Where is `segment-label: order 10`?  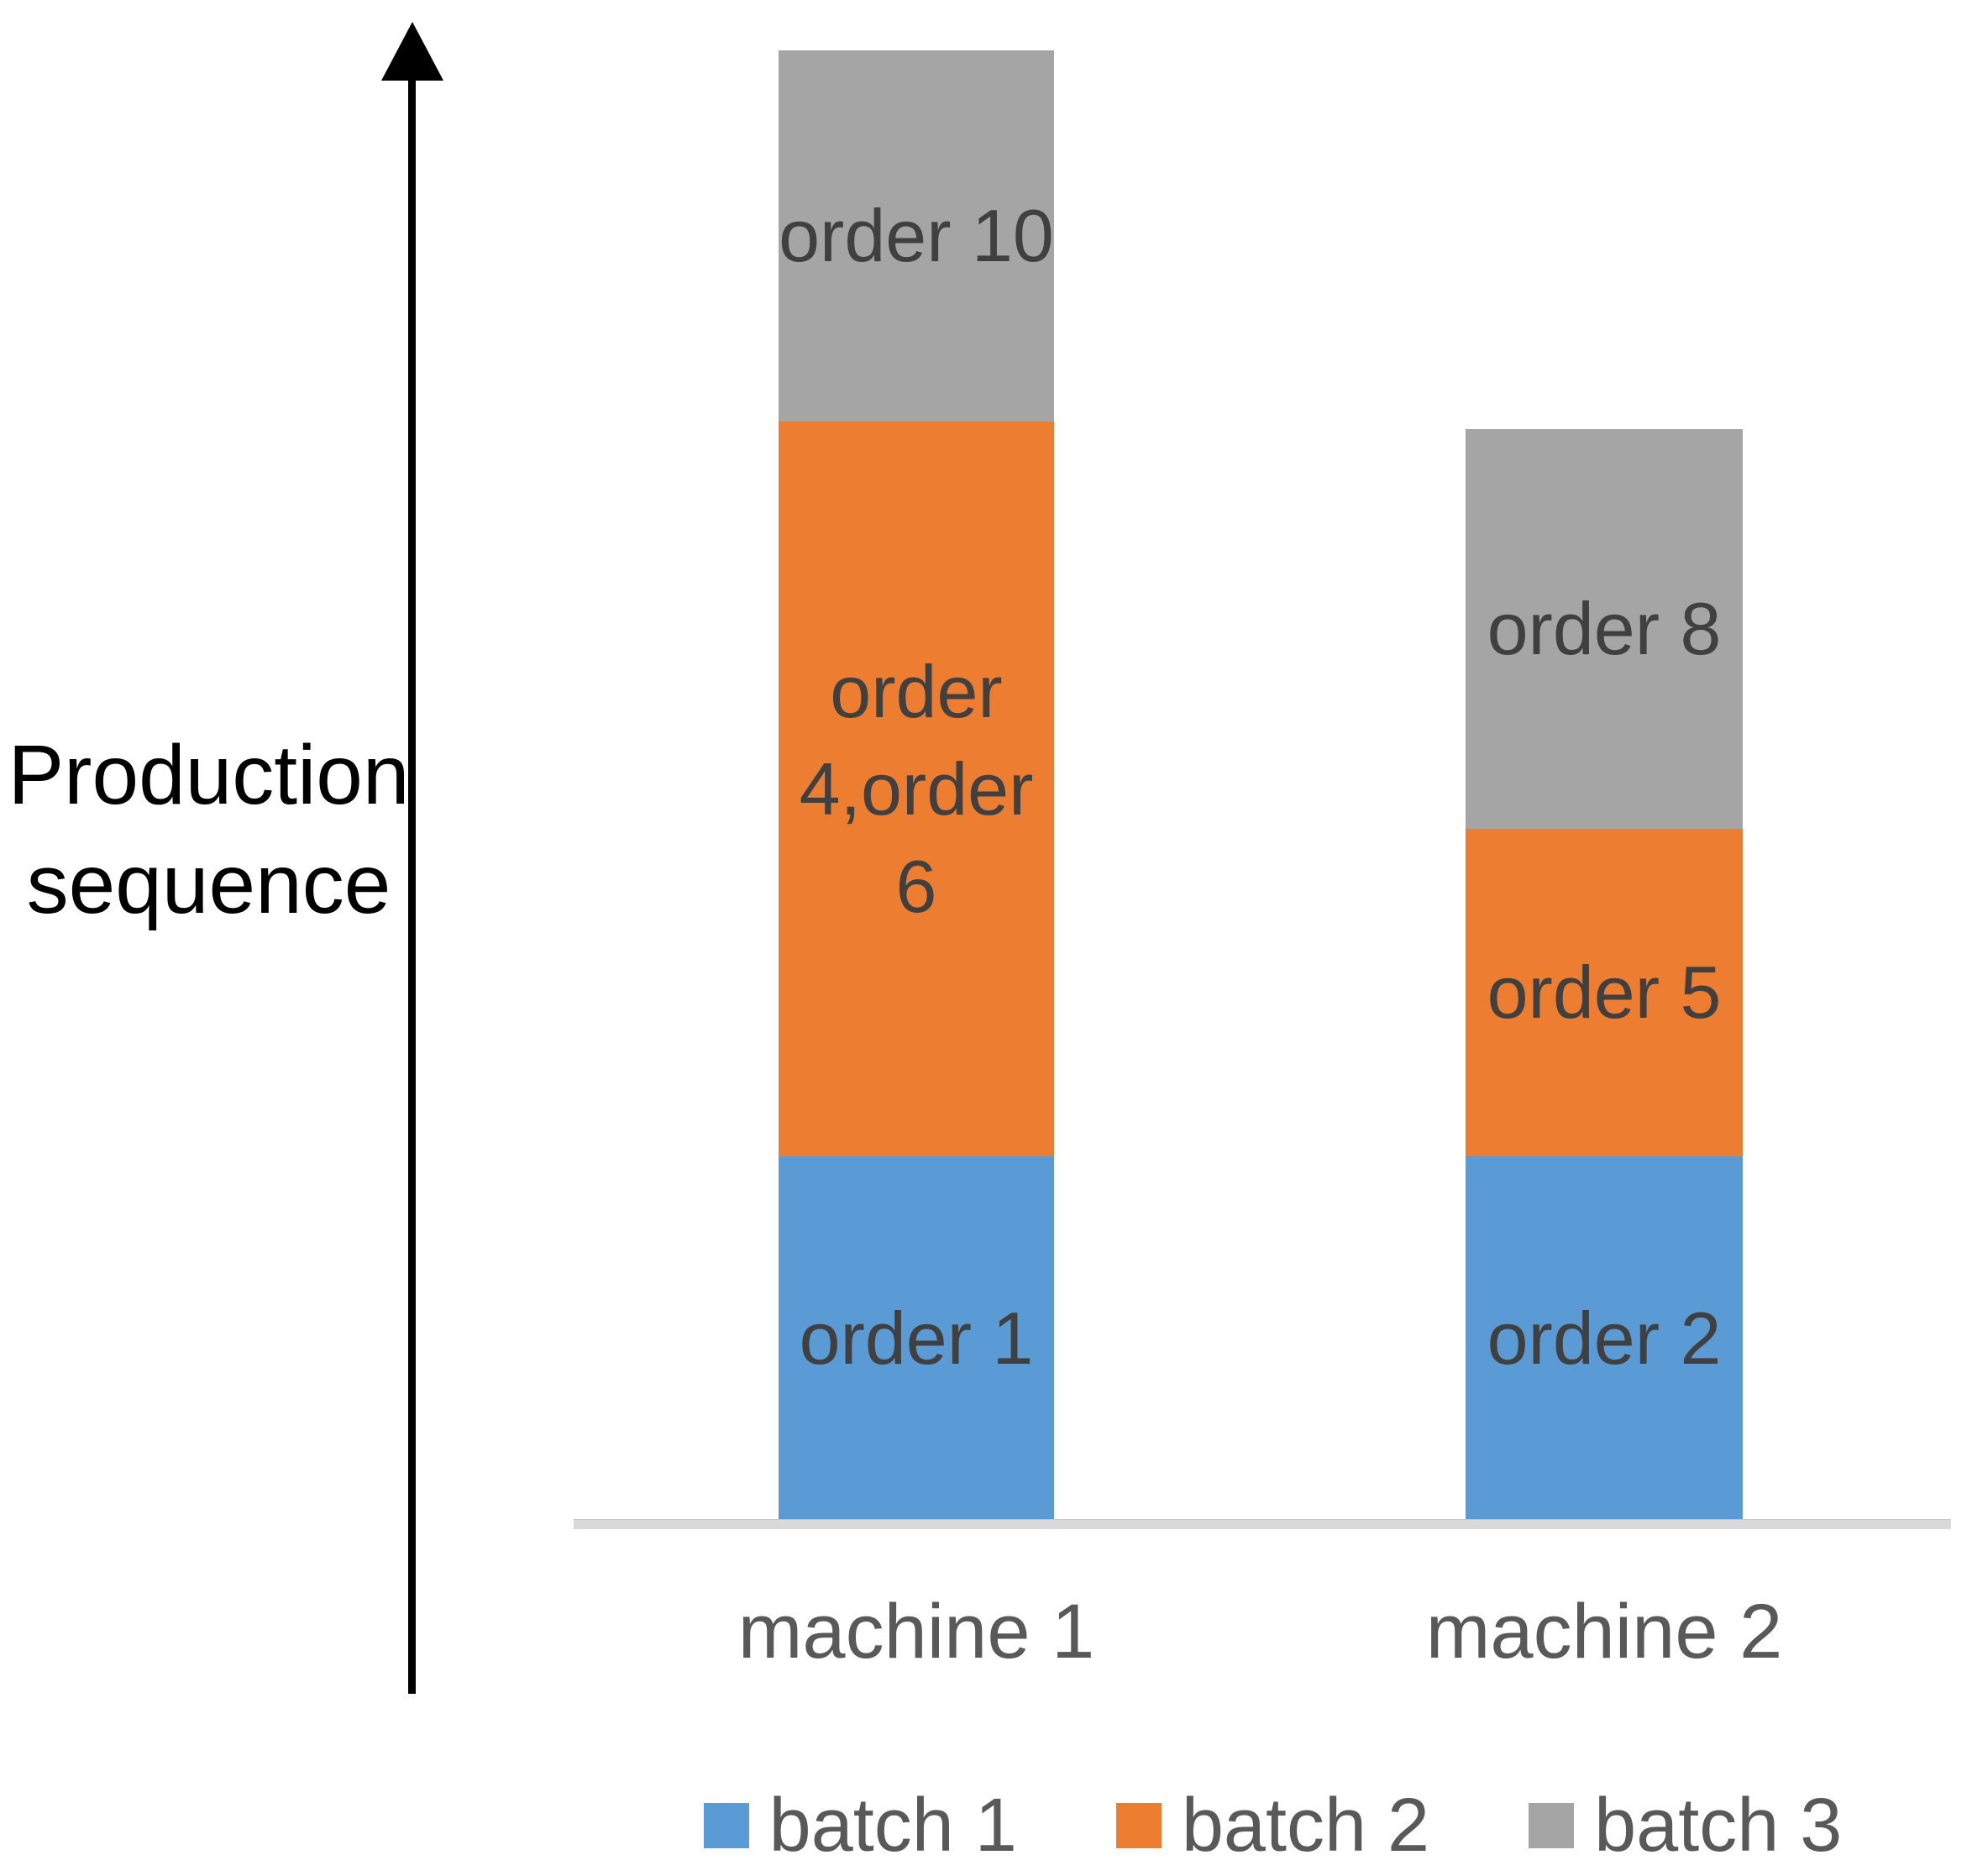 segment-label: order 10 is located at coordinates (917, 236).